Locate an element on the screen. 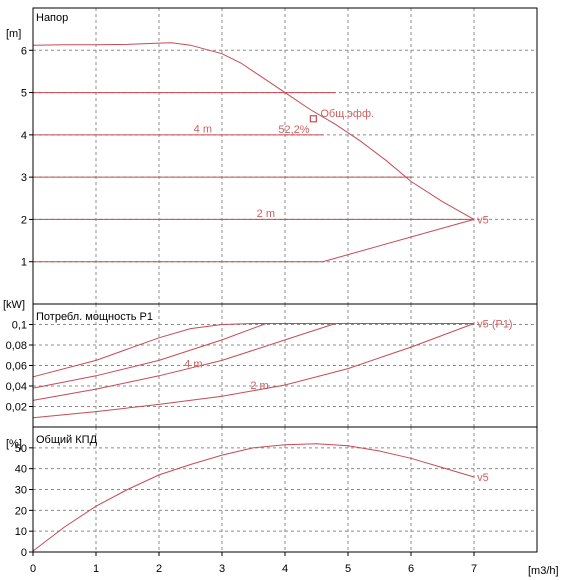 Image resolution: width=562 pixels, height=580 pixels. y-tick-label: 0,08 is located at coordinates (16, 346).